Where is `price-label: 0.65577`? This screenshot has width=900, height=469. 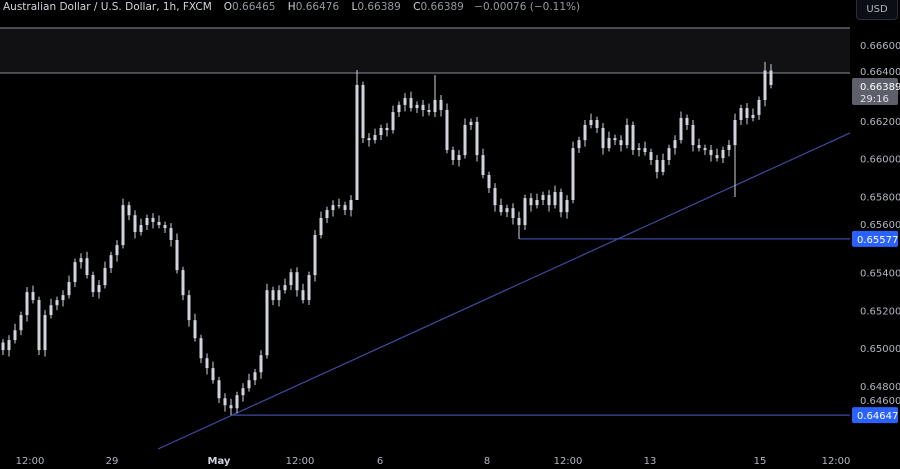
price-label: 0.65577 is located at coordinates (877, 240).